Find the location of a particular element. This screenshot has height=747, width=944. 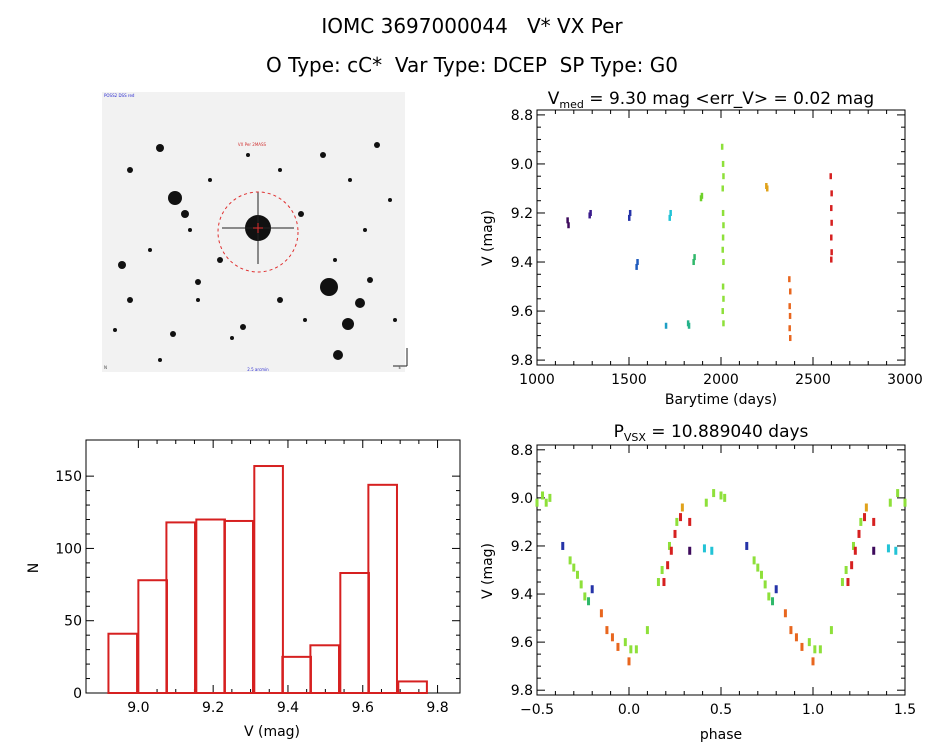

y-tick-label: 50 is located at coordinates (73, 622).